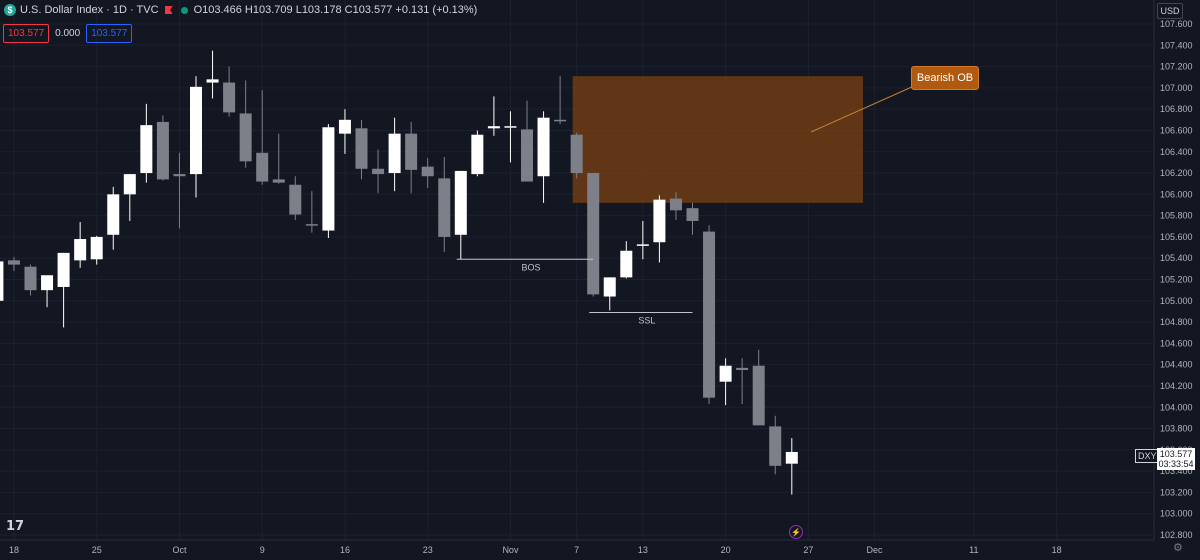 The image size is (1200, 560). I want to click on lightning-icon: ⚡, so click(796, 532).